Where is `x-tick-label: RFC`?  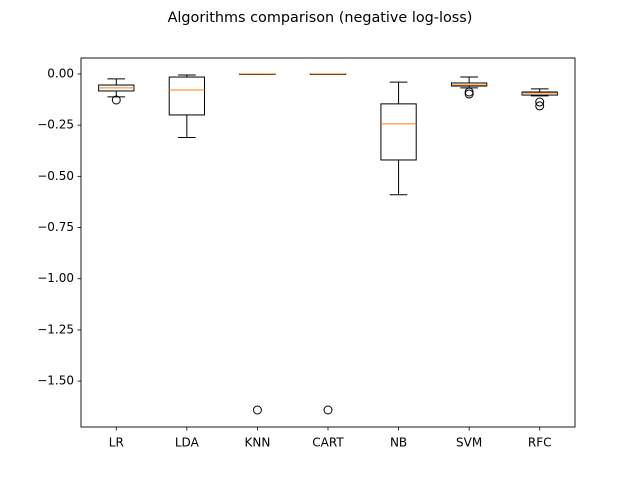
x-tick-label: RFC is located at coordinates (540, 443).